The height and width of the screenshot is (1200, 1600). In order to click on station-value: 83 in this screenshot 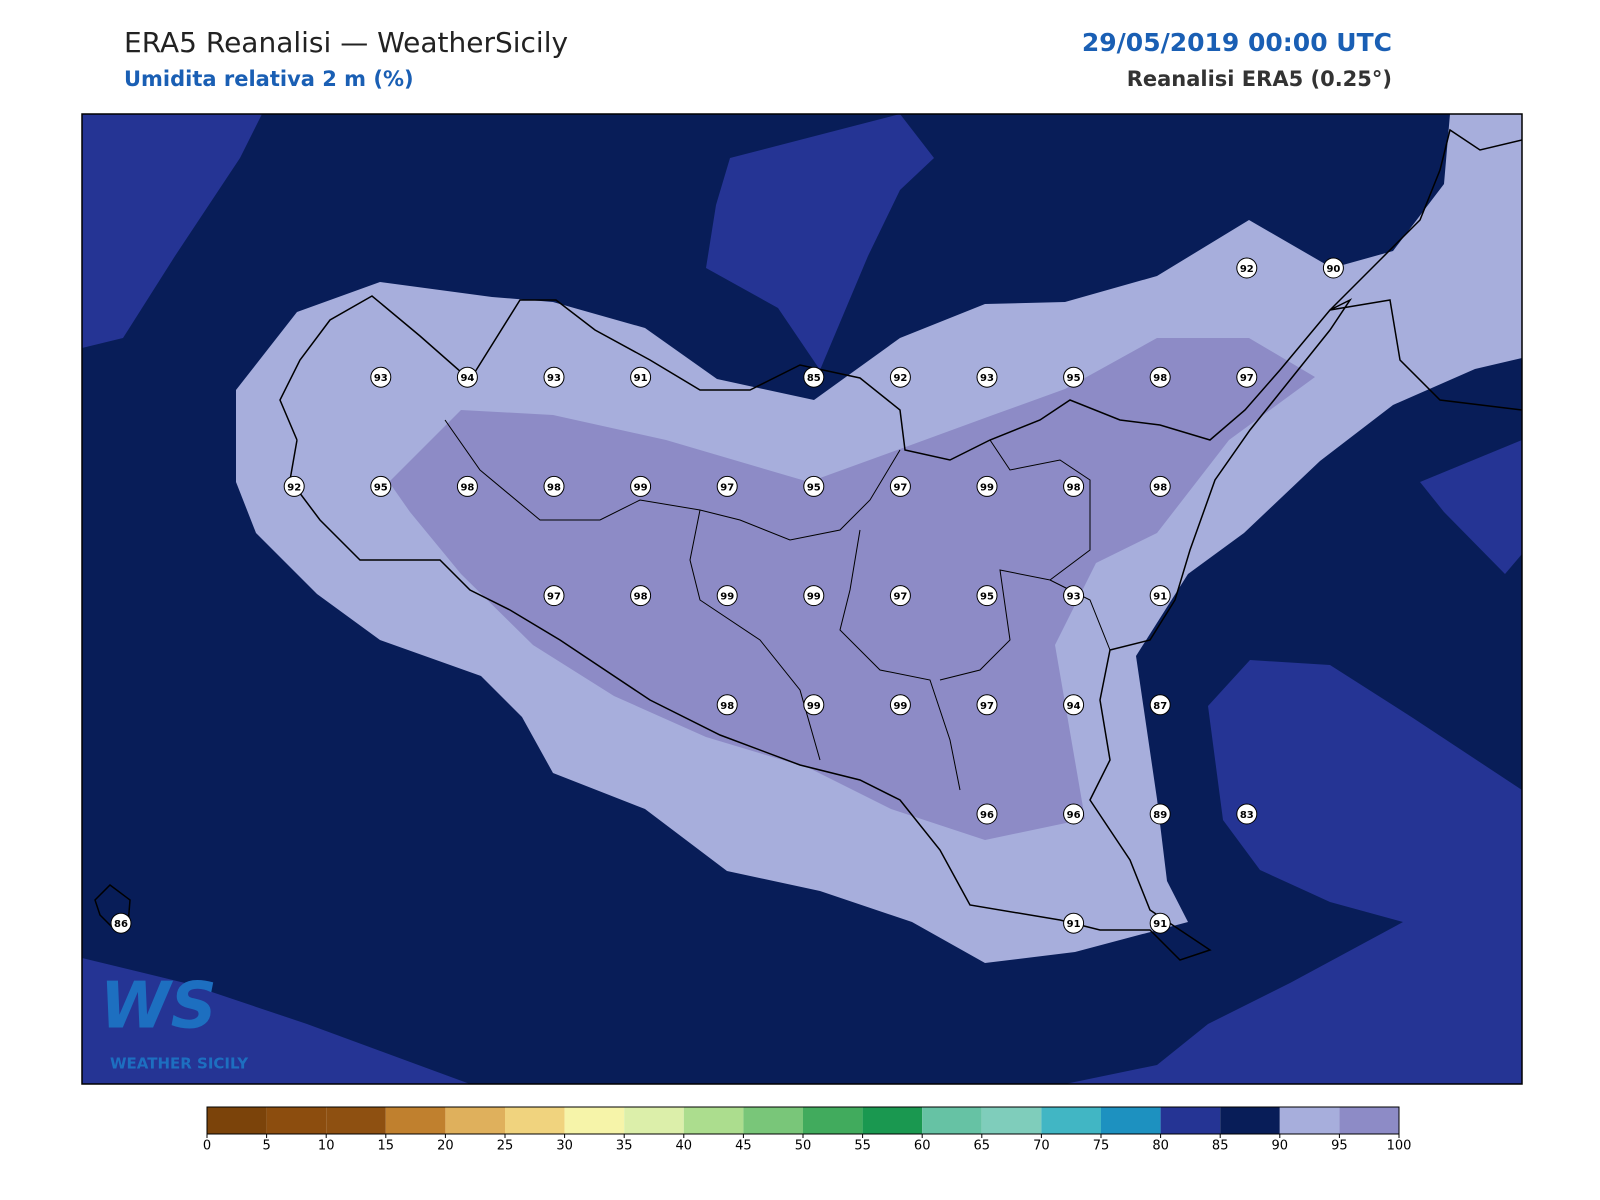, I will do `click(1247, 815)`.